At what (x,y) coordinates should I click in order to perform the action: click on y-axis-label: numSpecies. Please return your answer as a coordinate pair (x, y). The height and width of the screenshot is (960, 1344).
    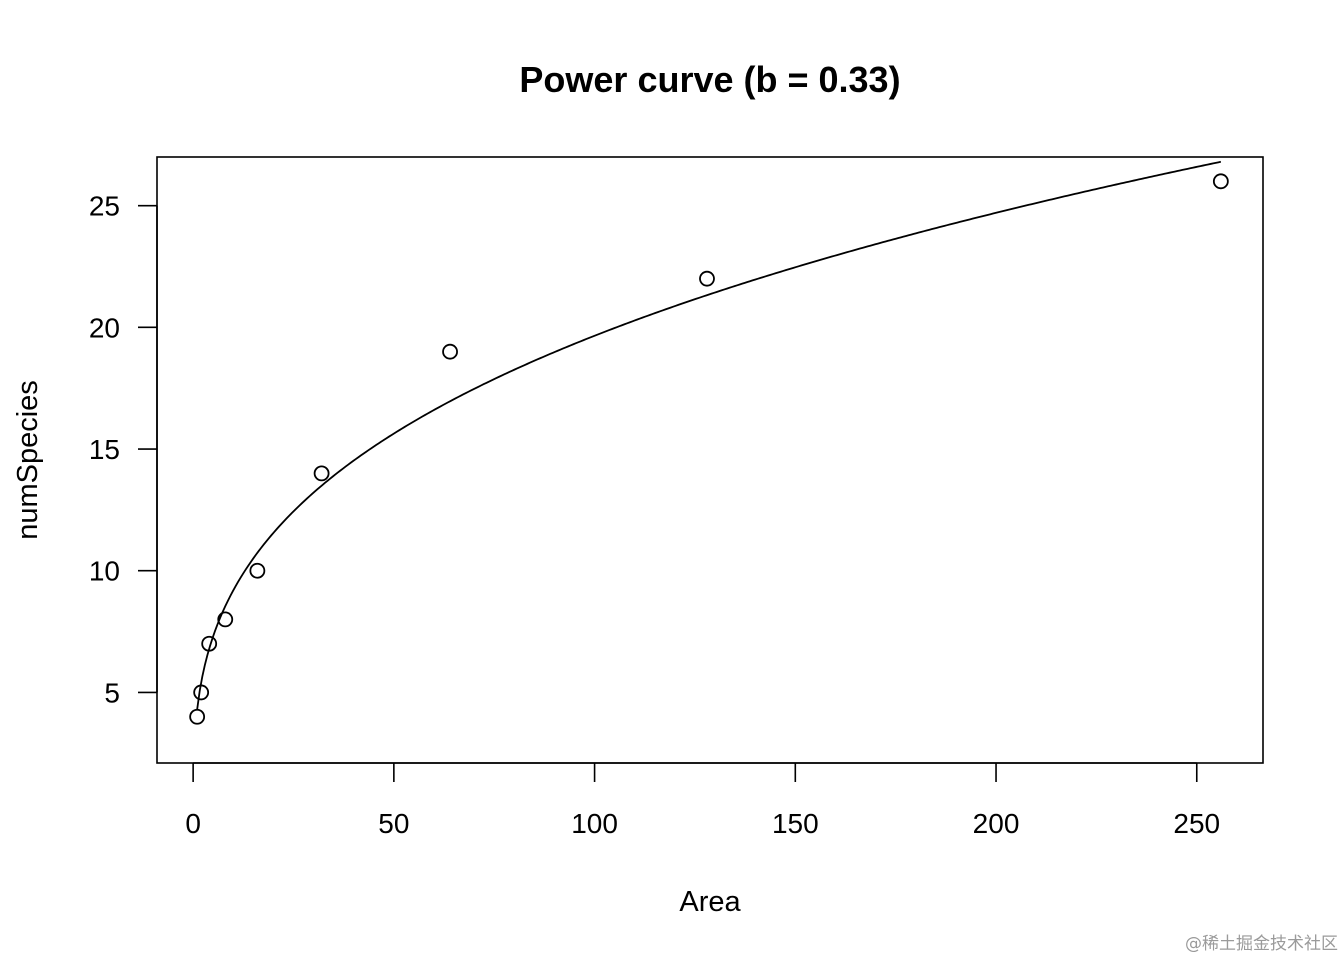
    Looking at the image, I should click on (28, 460).